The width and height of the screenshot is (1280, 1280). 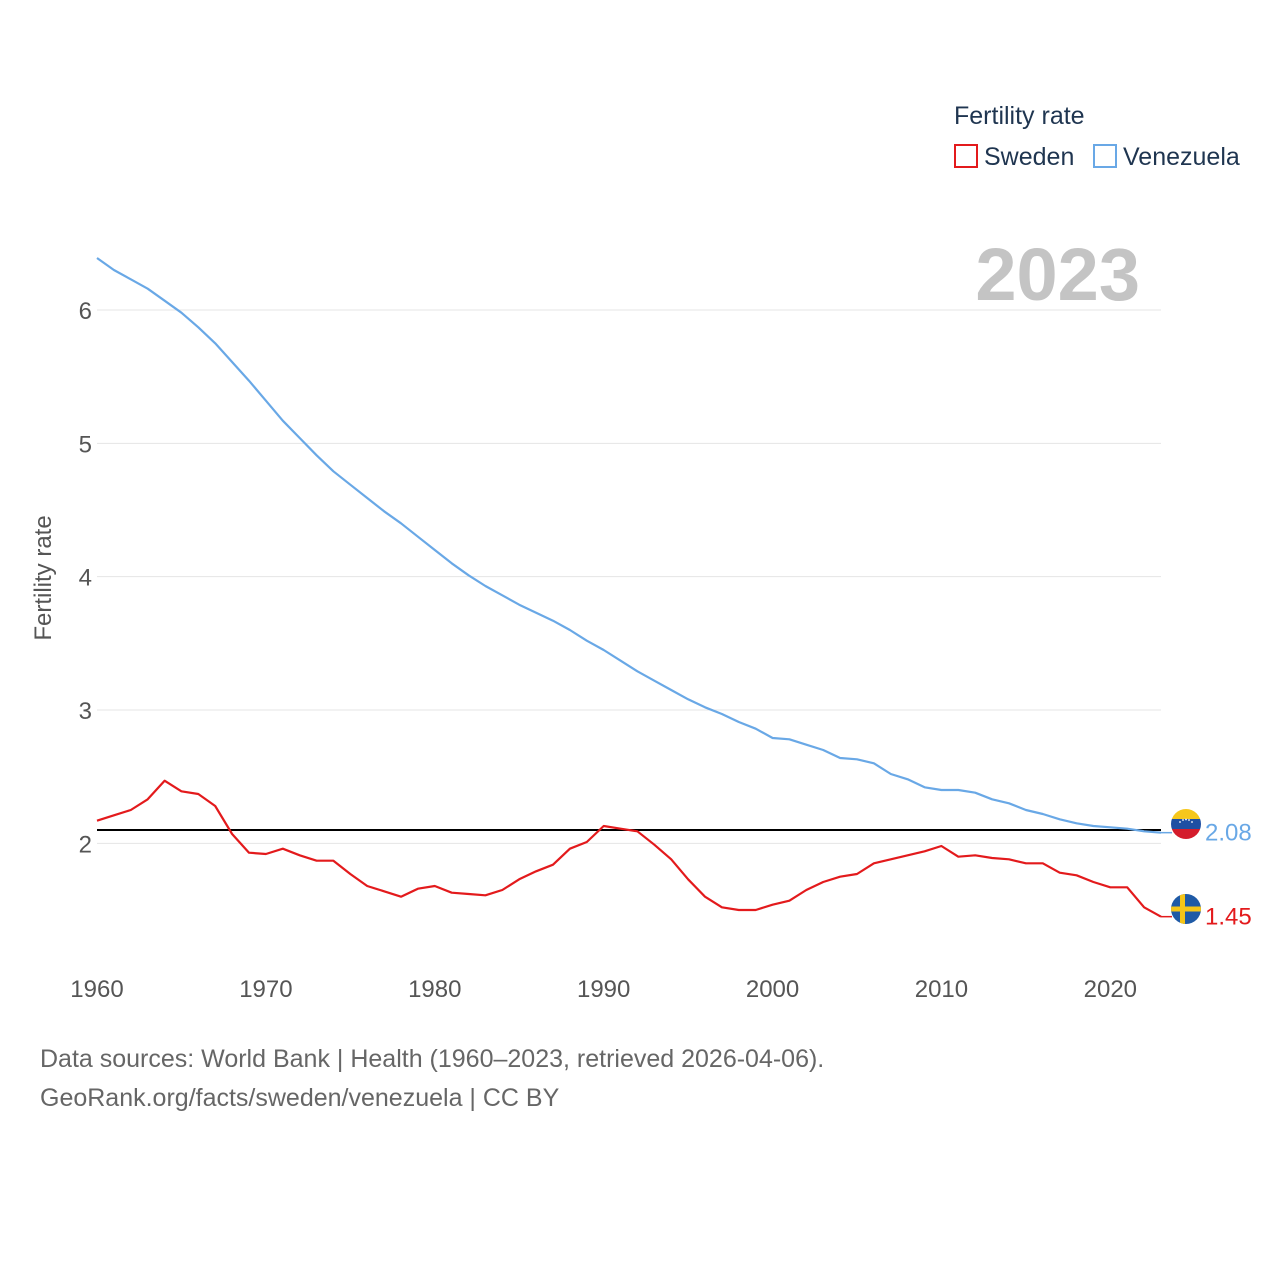 I want to click on y-axis-title: Fertility rate, so click(x=43, y=577).